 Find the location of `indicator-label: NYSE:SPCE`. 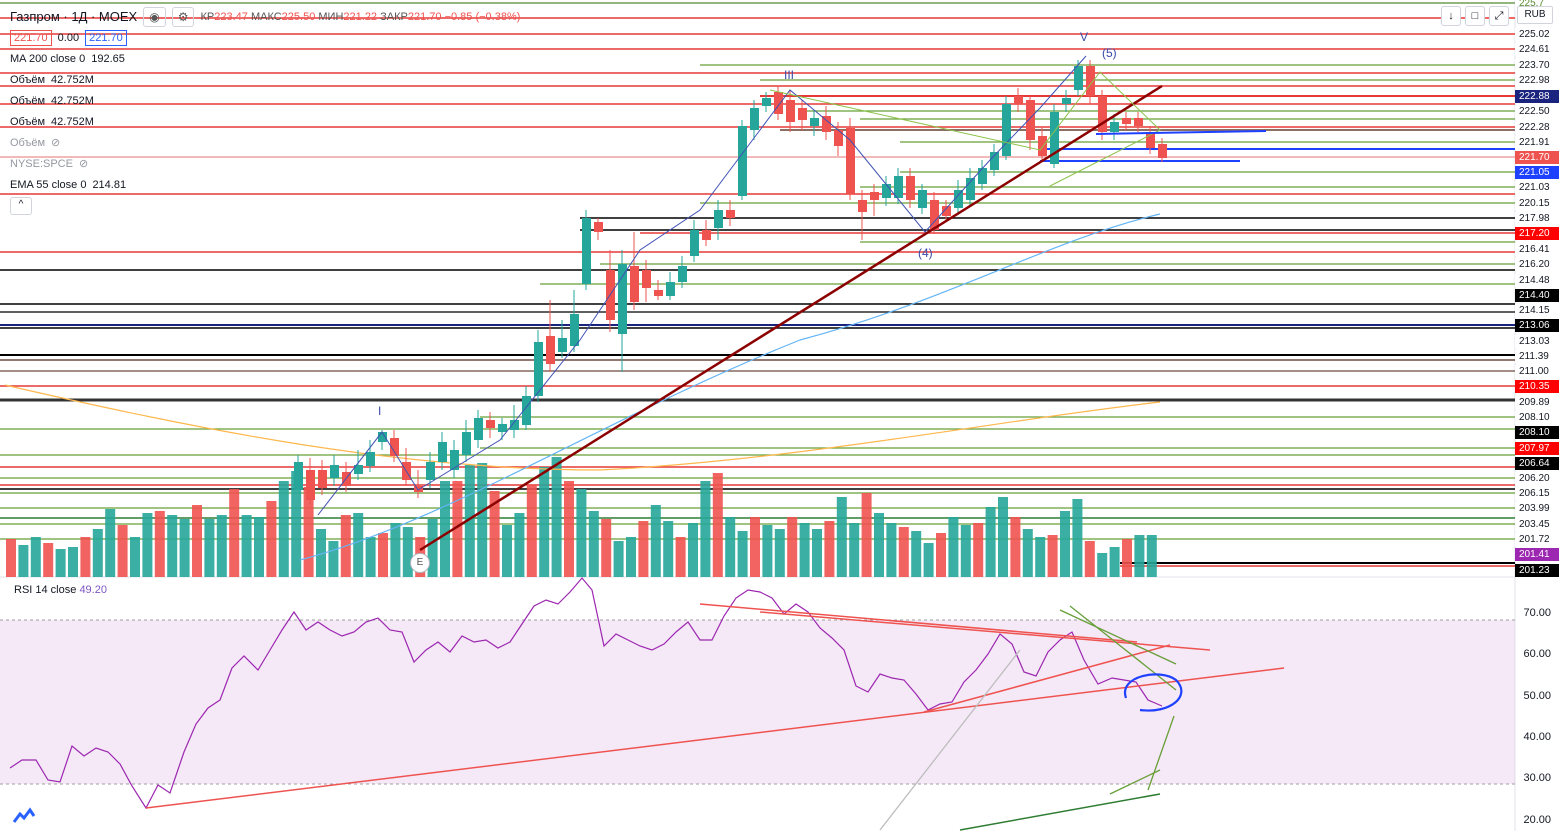

indicator-label: NYSE:SPCE is located at coordinates (41, 163).